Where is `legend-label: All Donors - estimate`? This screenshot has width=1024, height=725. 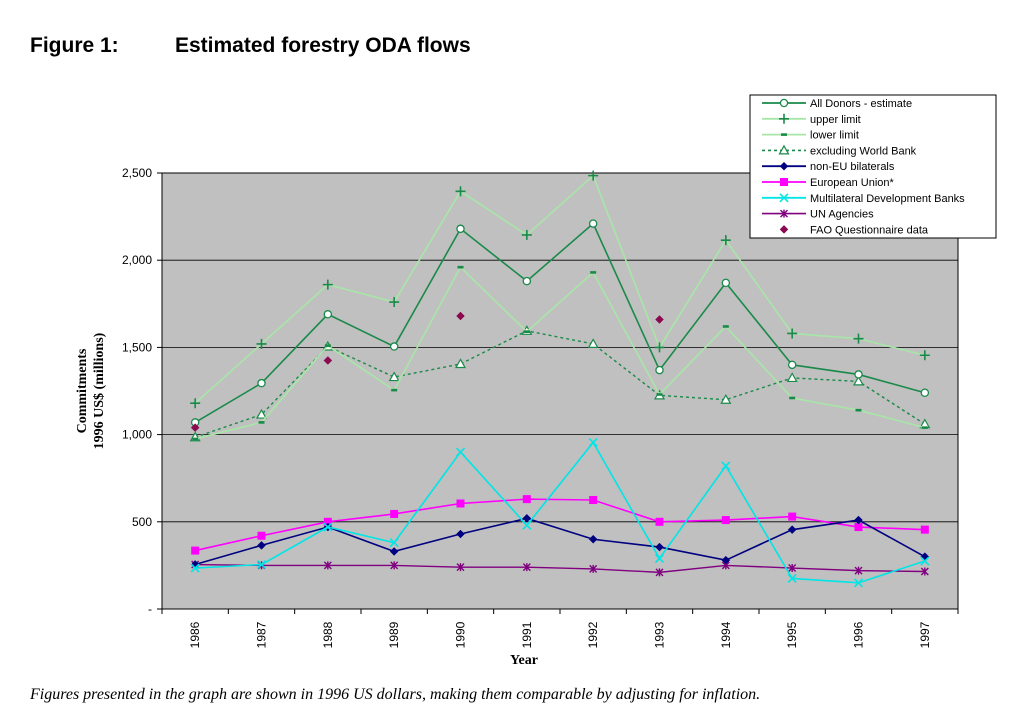
legend-label: All Donors - estimate is located at coordinates (861, 104).